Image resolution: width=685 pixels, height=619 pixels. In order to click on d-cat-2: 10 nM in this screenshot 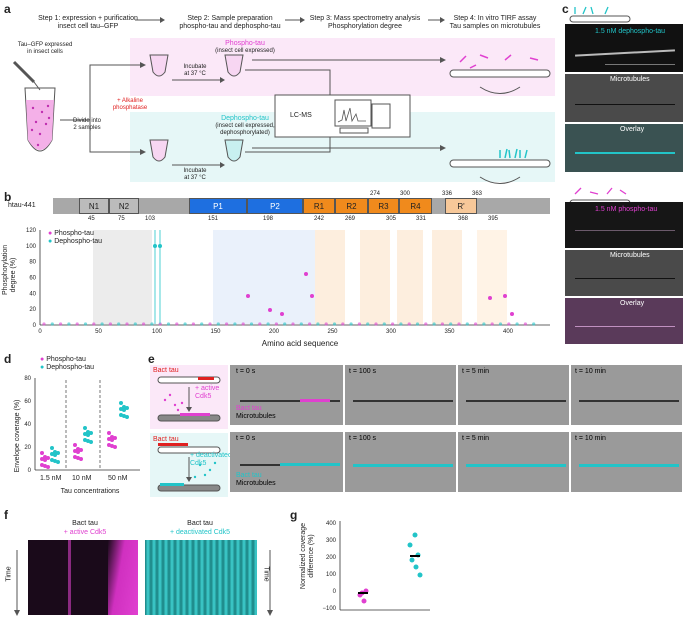, I will do `click(82, 478)`.